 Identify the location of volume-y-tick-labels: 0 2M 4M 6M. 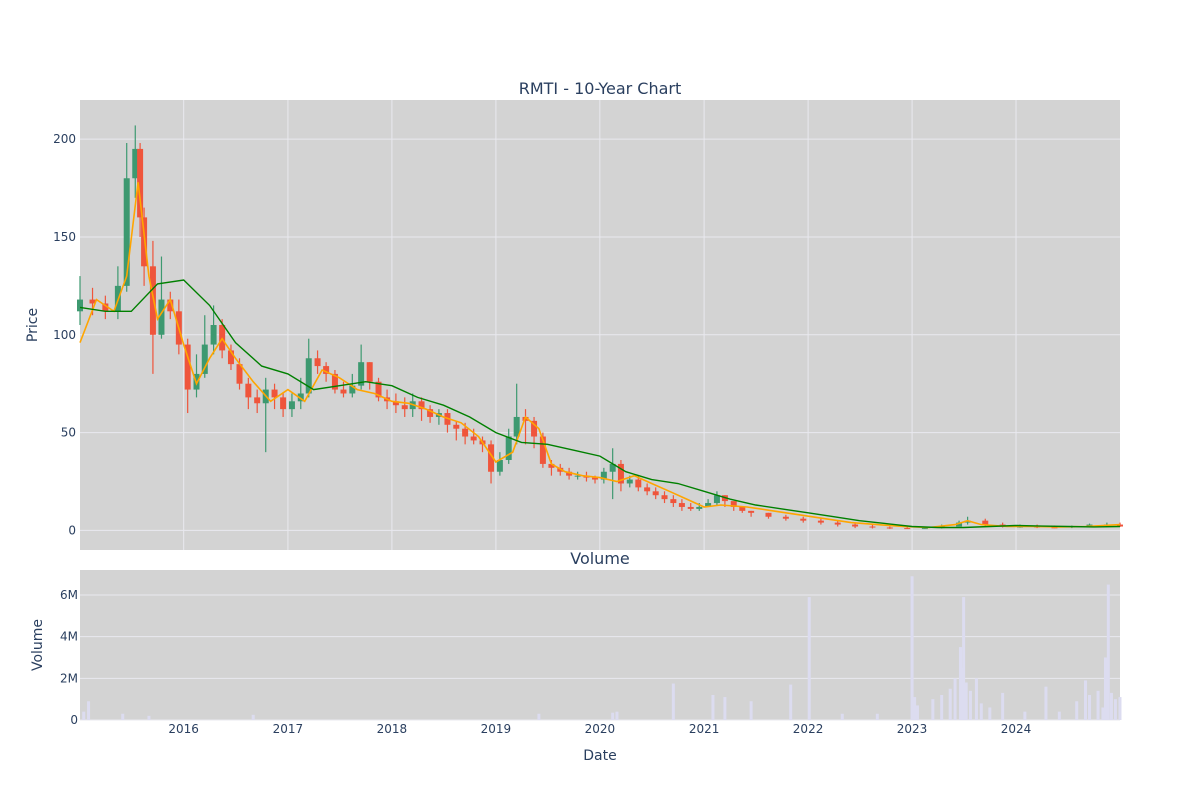
(69, 657).